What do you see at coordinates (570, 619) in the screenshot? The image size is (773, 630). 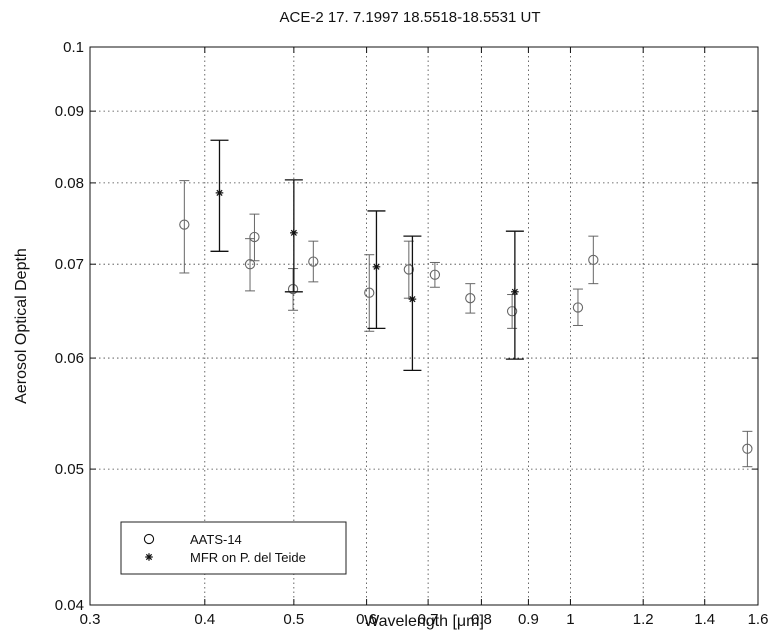 I see `x-tick-label: 1` at bounding box center [570, 619].